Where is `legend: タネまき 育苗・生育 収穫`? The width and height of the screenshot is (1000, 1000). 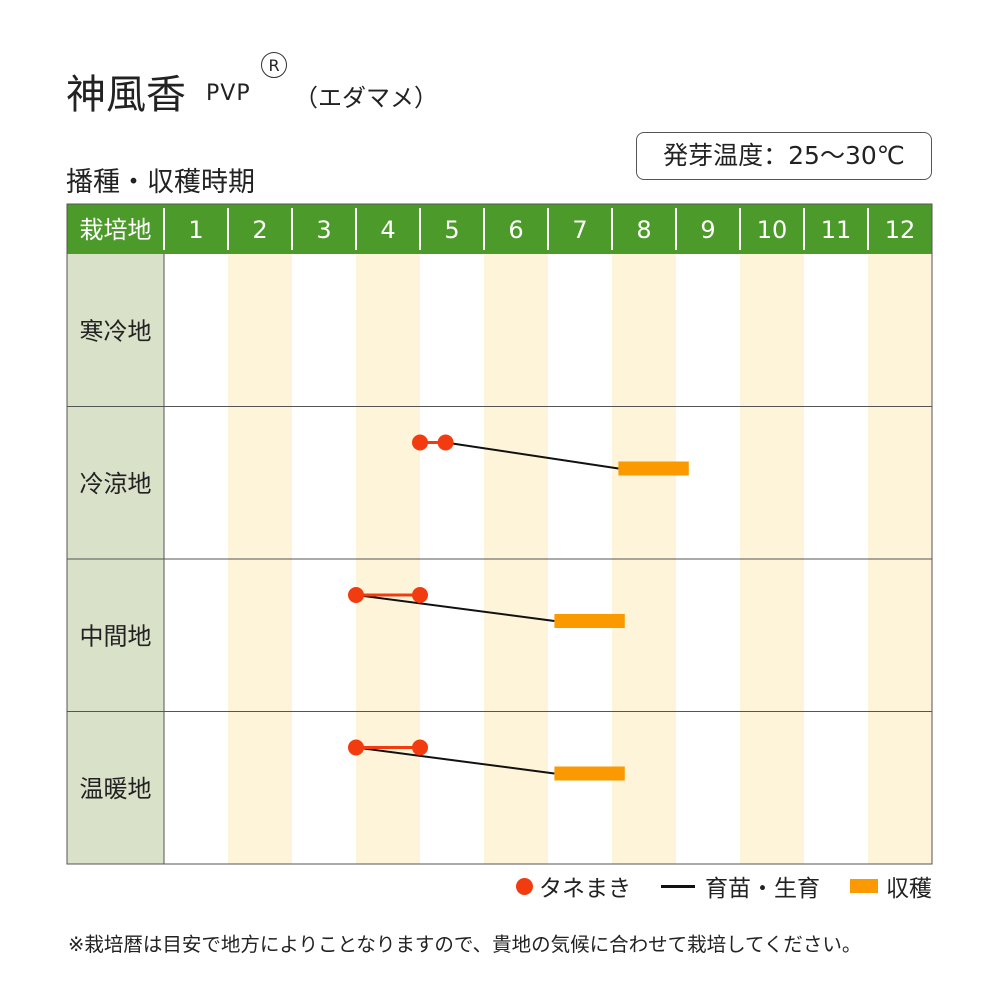 legend: タネまき 育苗・生育 収穫 is located at coordinates (709, 886).